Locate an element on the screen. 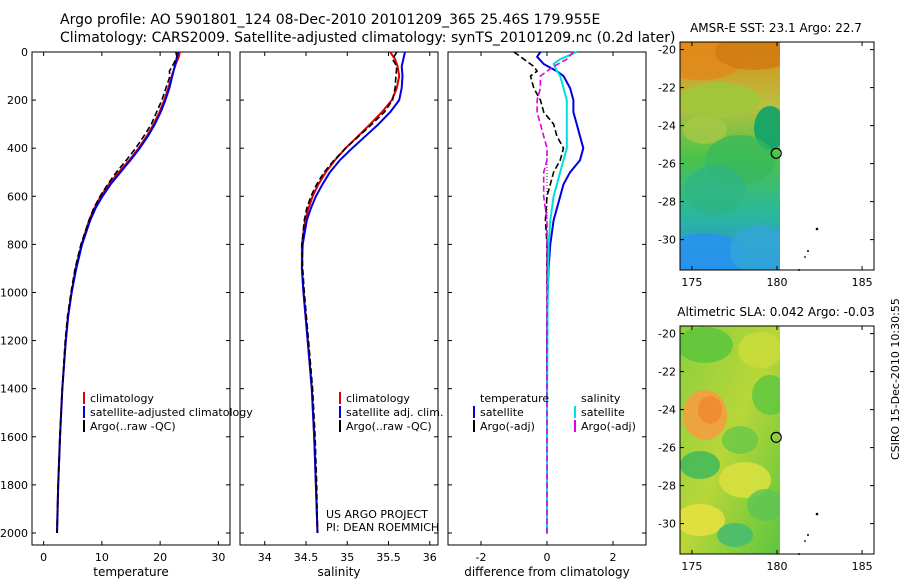  x-axis-label: difference from climatology is located at coordinates (547, 572).